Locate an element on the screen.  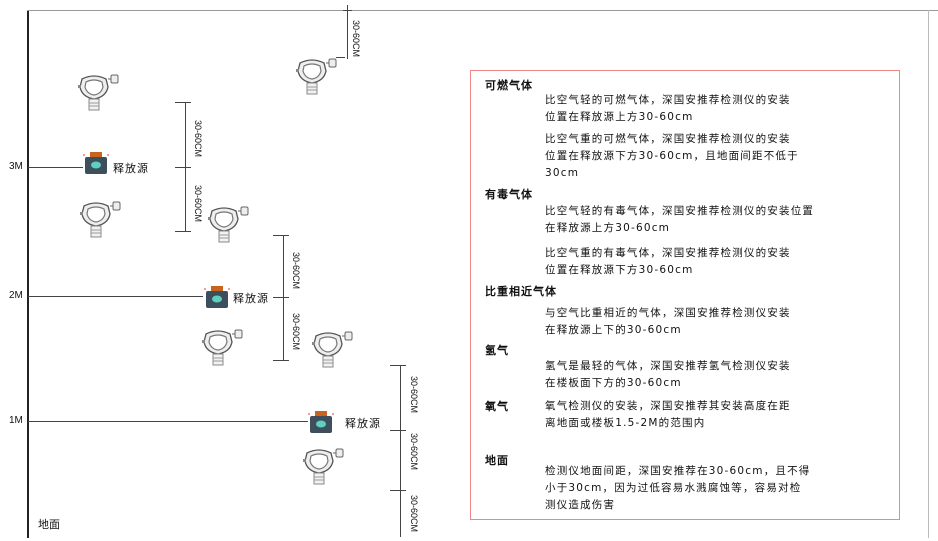
paragraph-line: 离地面或楼板1.5-2M的范围内 is located at coordinates (625, 423).